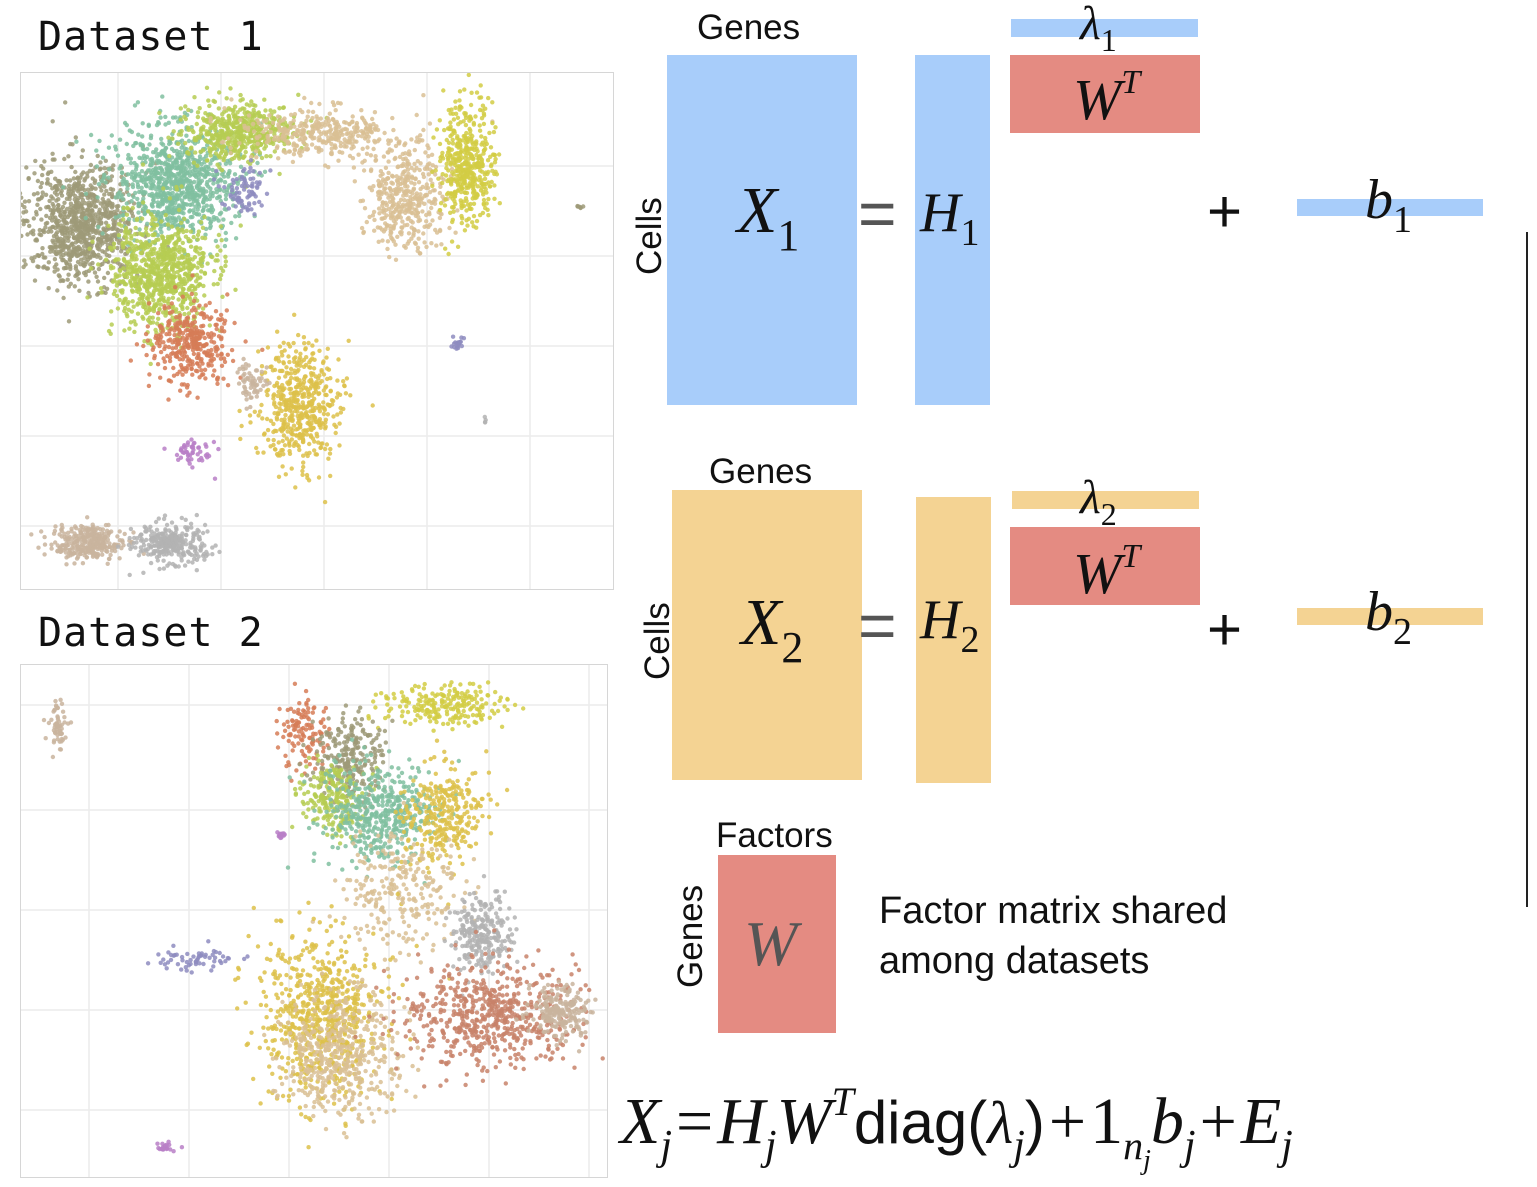  What do you see at coordinates (877, 625) in the screenshot?
I see `eq2-equals: =` at bounding box center [877, 625].